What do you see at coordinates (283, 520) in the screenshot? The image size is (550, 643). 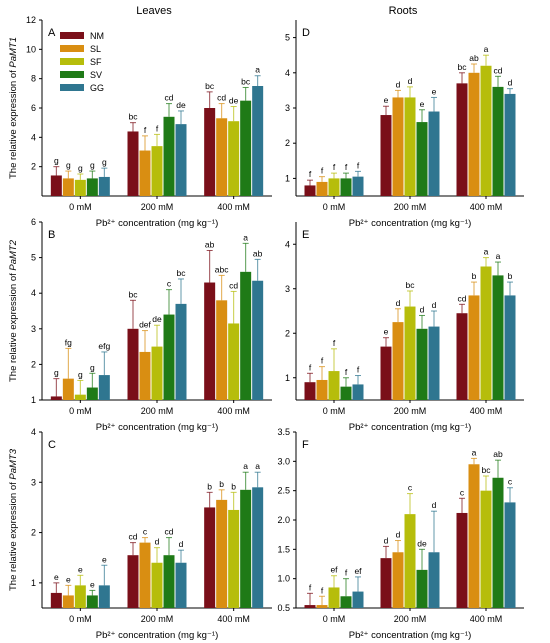 I see `y-tick-label: 2.0` at bounding box center [283, 520].